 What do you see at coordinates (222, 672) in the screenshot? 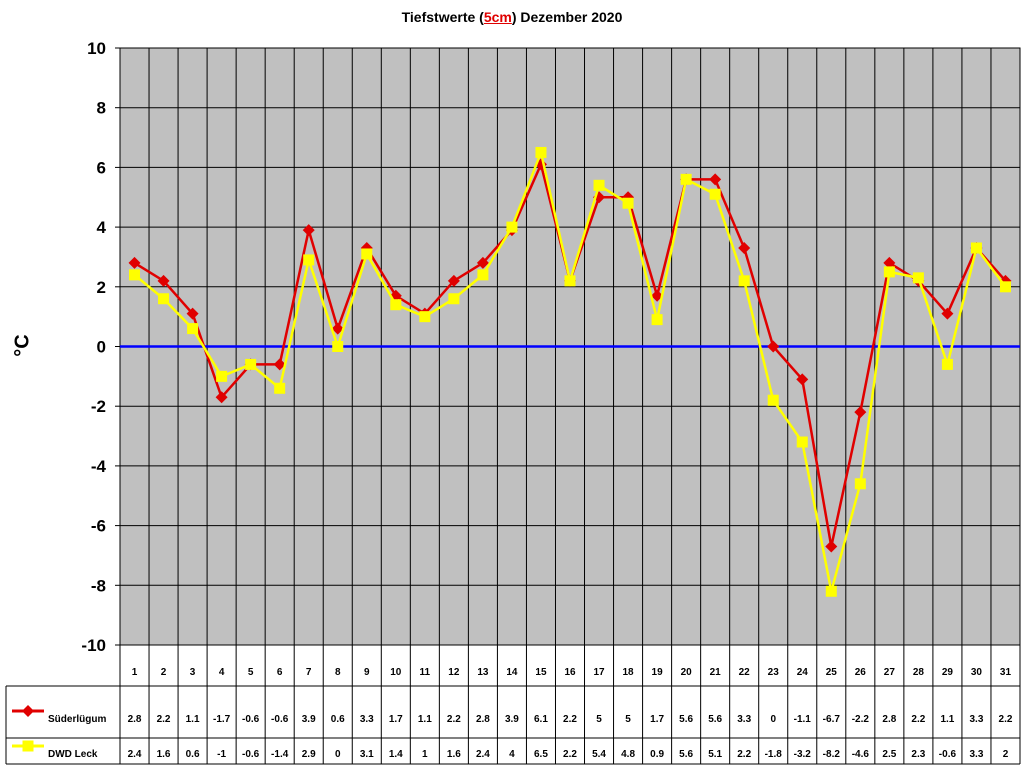
I see `x-tick-label: 4` at bounding box center [222, 672].